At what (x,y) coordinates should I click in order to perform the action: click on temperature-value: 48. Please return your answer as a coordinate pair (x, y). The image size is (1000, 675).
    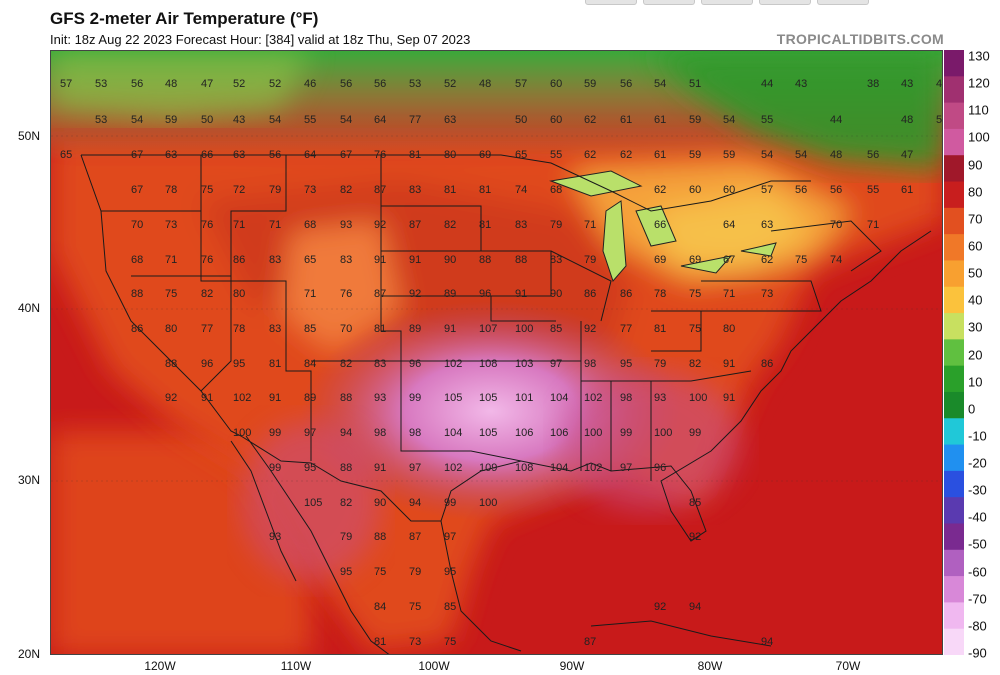
    Looking at the image, I should click on (171, 84).